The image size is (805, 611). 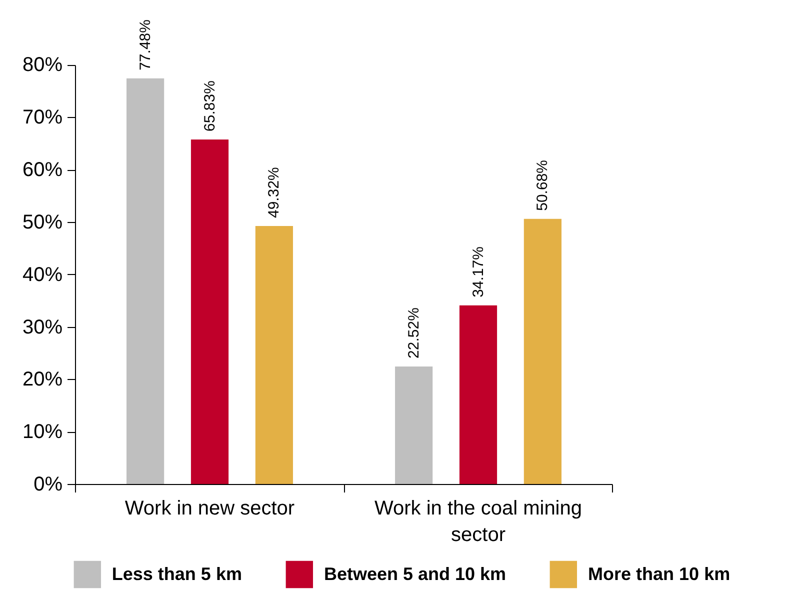 What do you see at coordinates (177, 574) in the screenshot?
I see `legend-label: Less than 5 km` at bounding box center [177, 574].